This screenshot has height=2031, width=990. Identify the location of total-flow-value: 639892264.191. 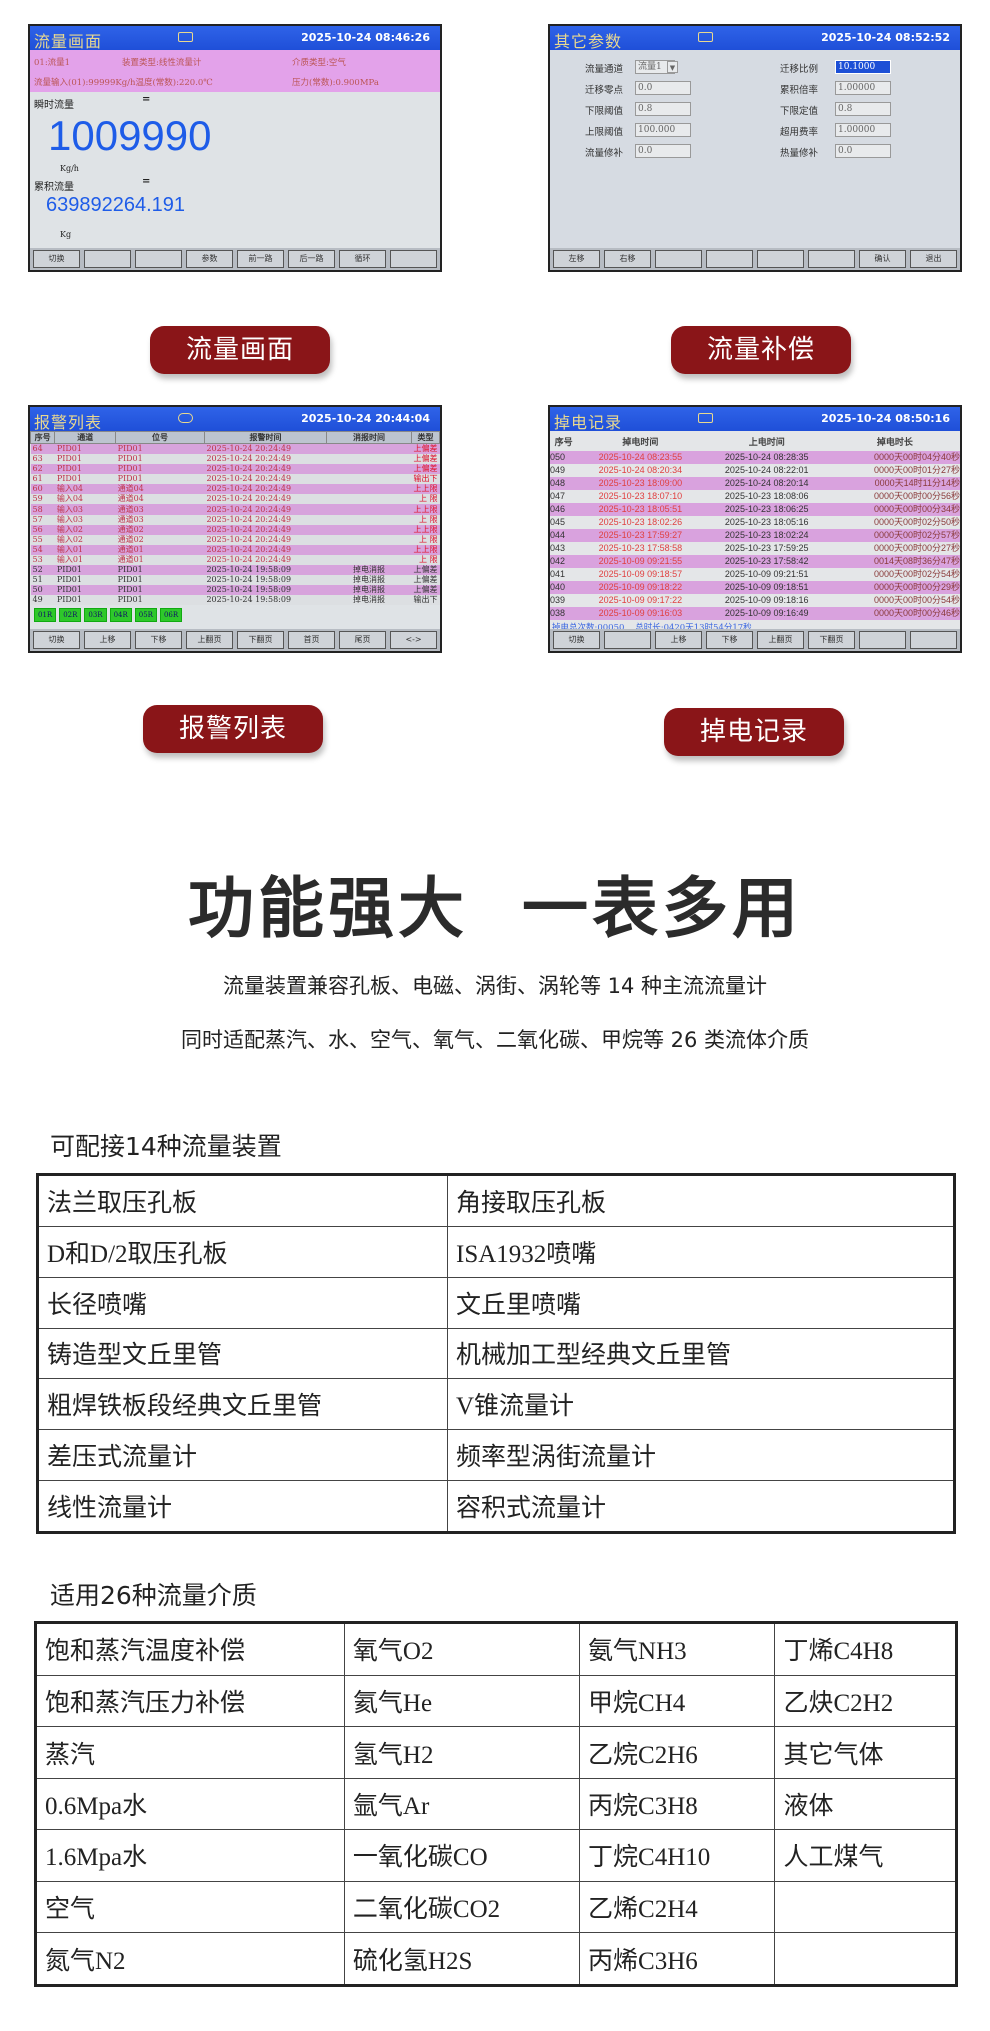
(116, 205).